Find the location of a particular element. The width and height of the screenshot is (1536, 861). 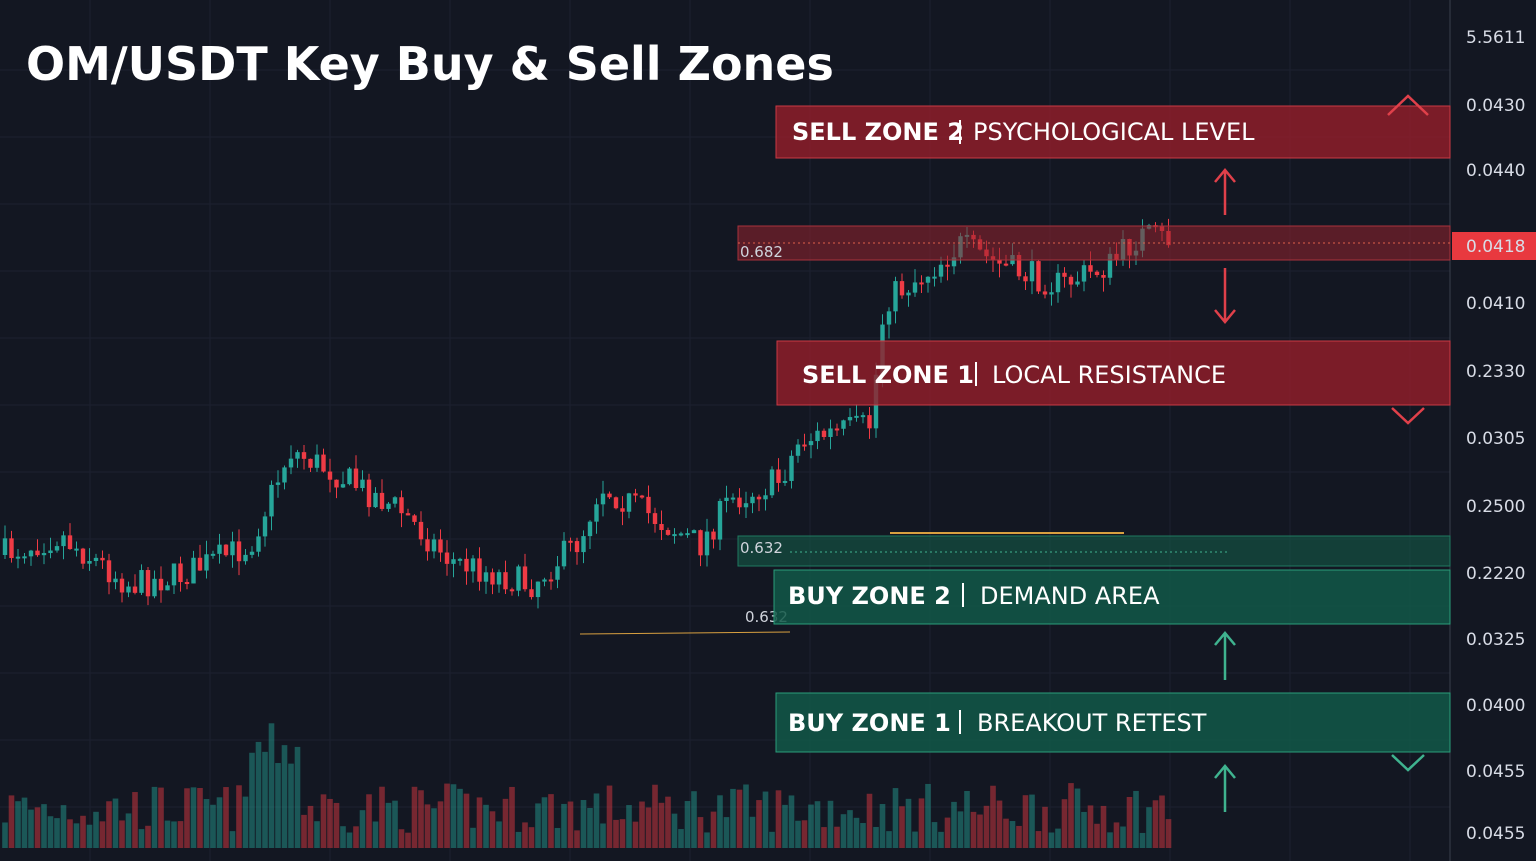

axis-label: 5.5611 is located at coordinates (1495, 38).